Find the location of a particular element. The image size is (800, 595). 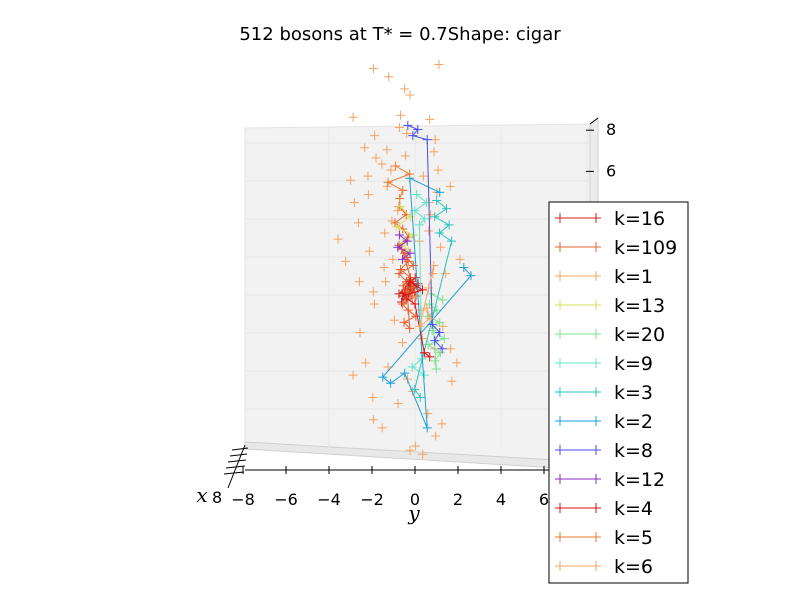

legend-entry: k=13 is located at coordinates (610, 306).